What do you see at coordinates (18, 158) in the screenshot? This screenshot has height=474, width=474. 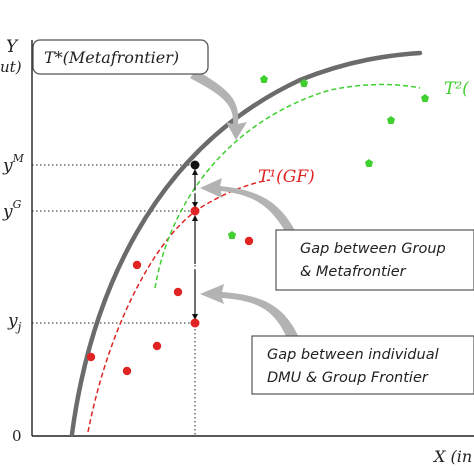 I see `ym-sup: M` at bounding box center [18, 158].